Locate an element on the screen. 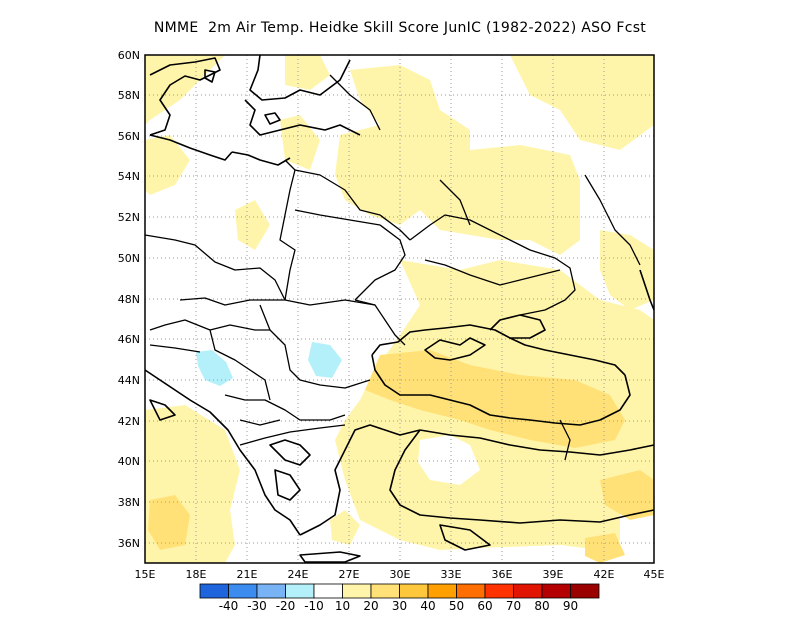 Image resolution: width=800 pixels, height=618 pixels. colorbar-label: 70 is located at coordinates (513, 606).